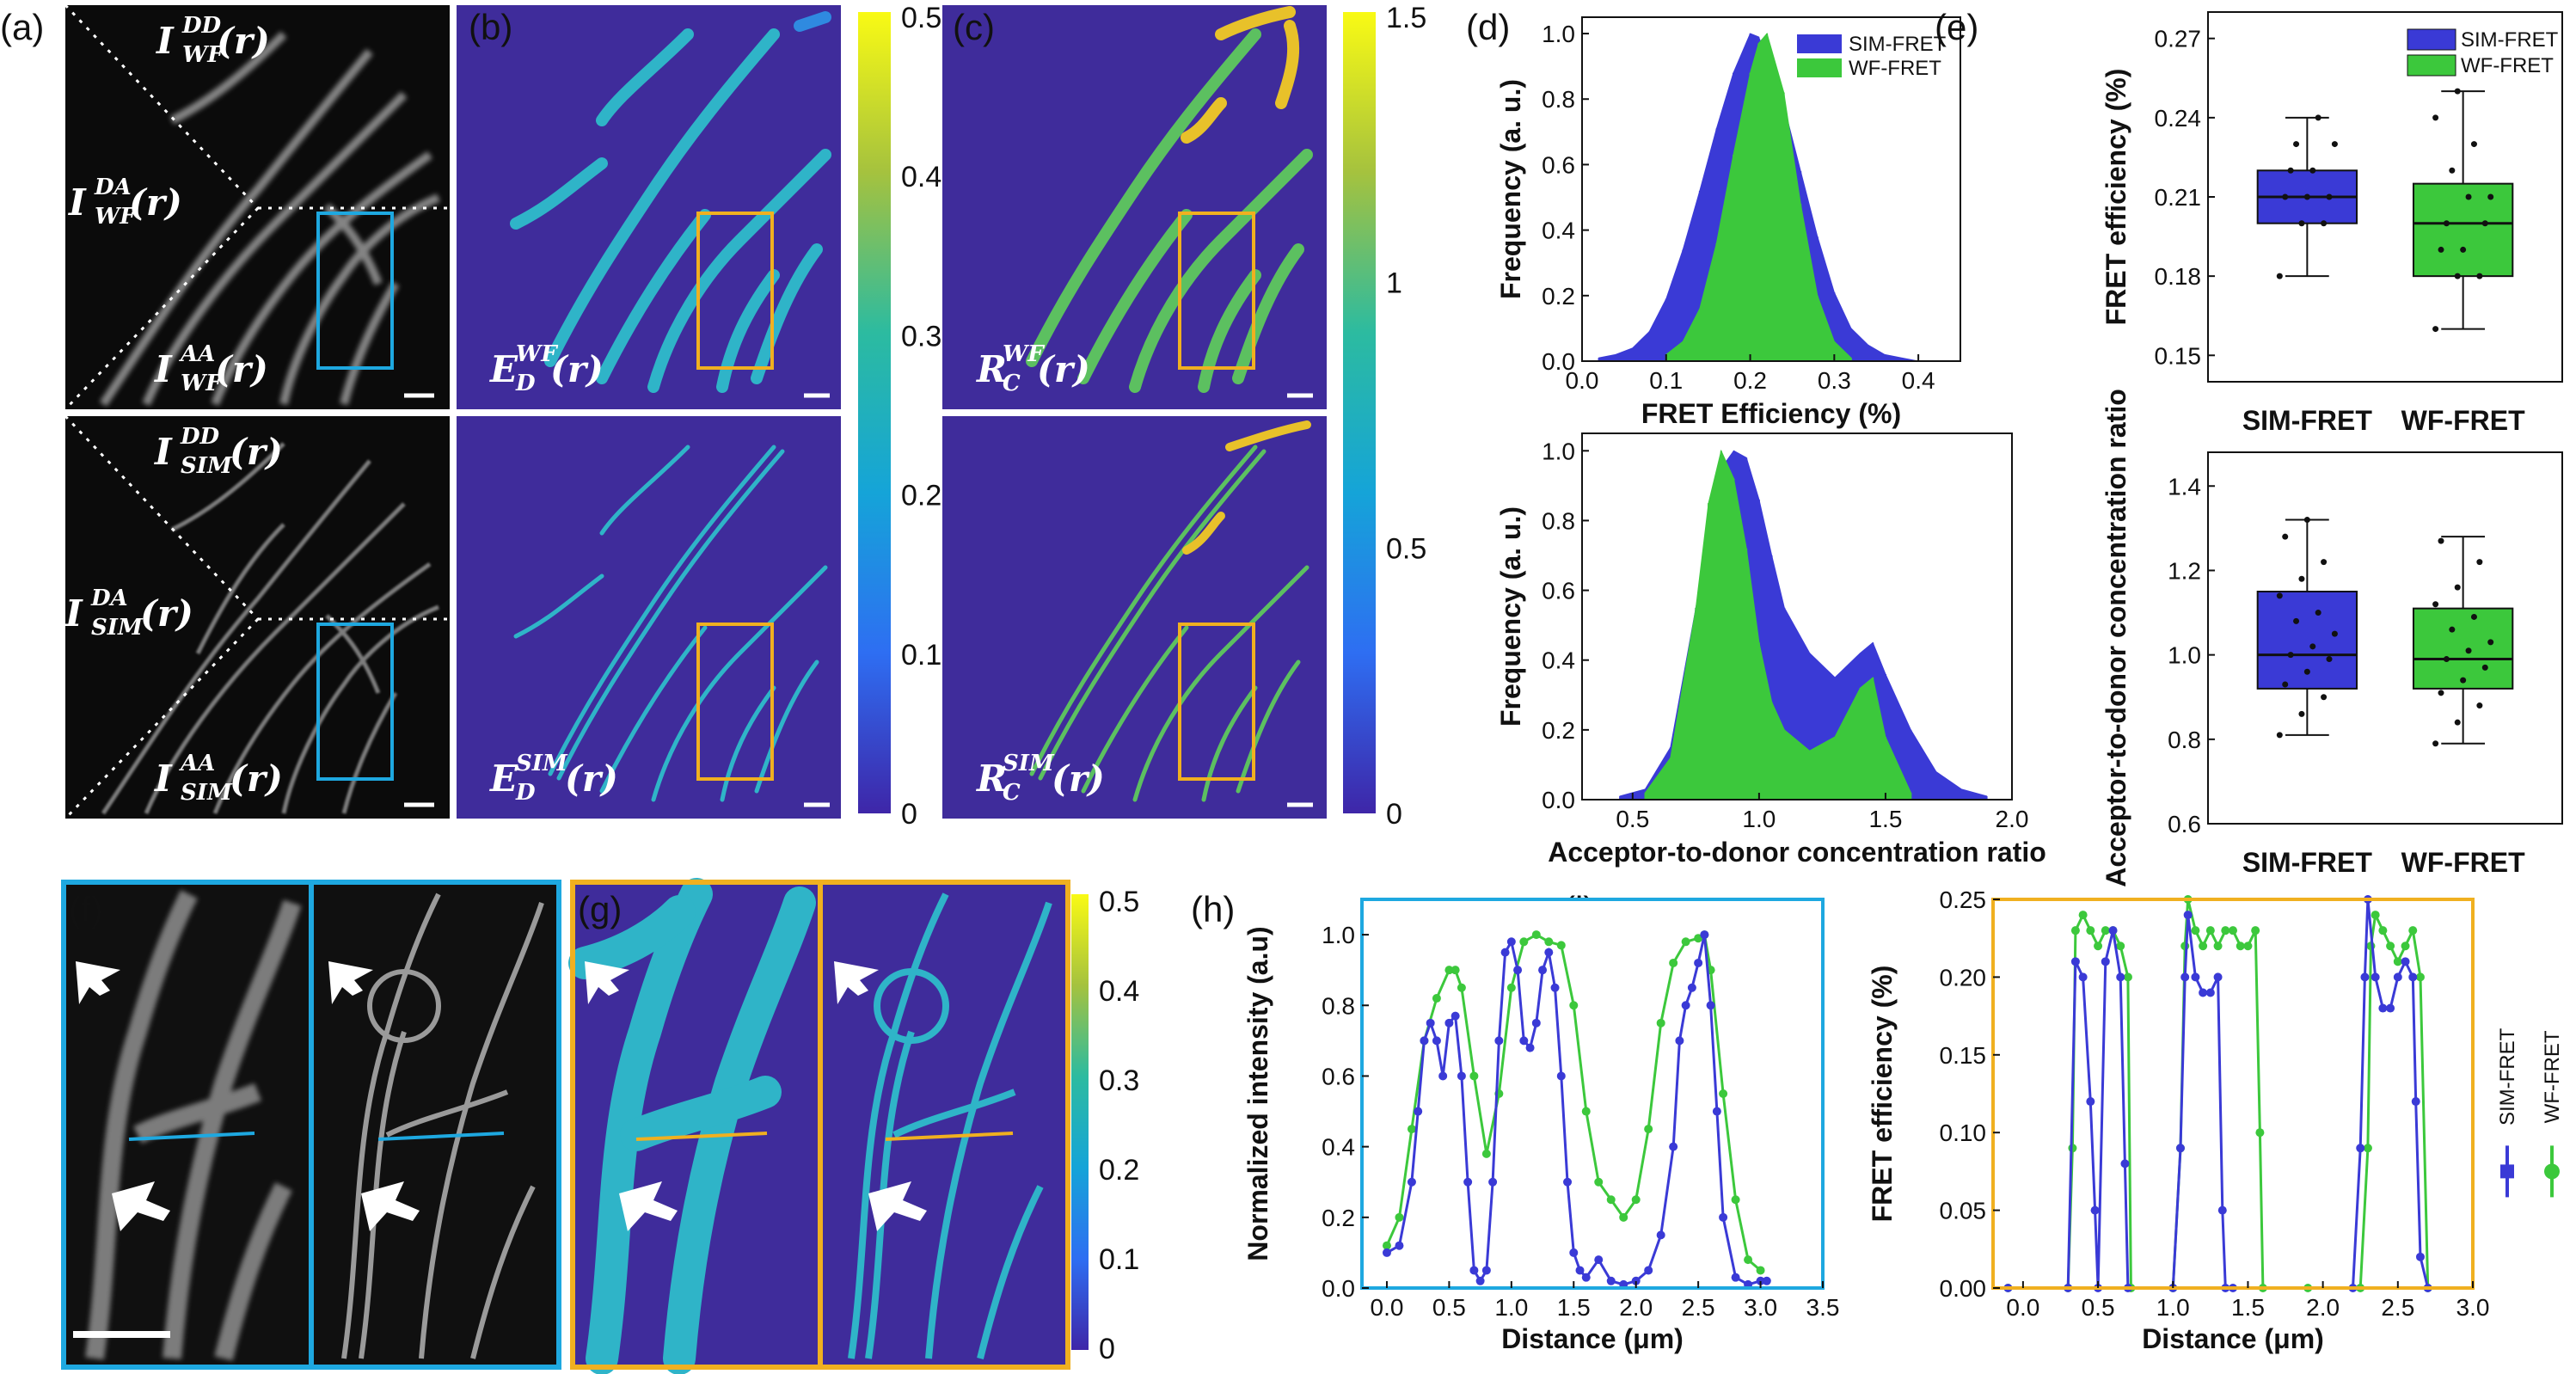 This screenshot has height=1374, width=2576. Describe the element at coordinates (649, 617) in the screenshot. I see `panel-b-bottom` at that location.